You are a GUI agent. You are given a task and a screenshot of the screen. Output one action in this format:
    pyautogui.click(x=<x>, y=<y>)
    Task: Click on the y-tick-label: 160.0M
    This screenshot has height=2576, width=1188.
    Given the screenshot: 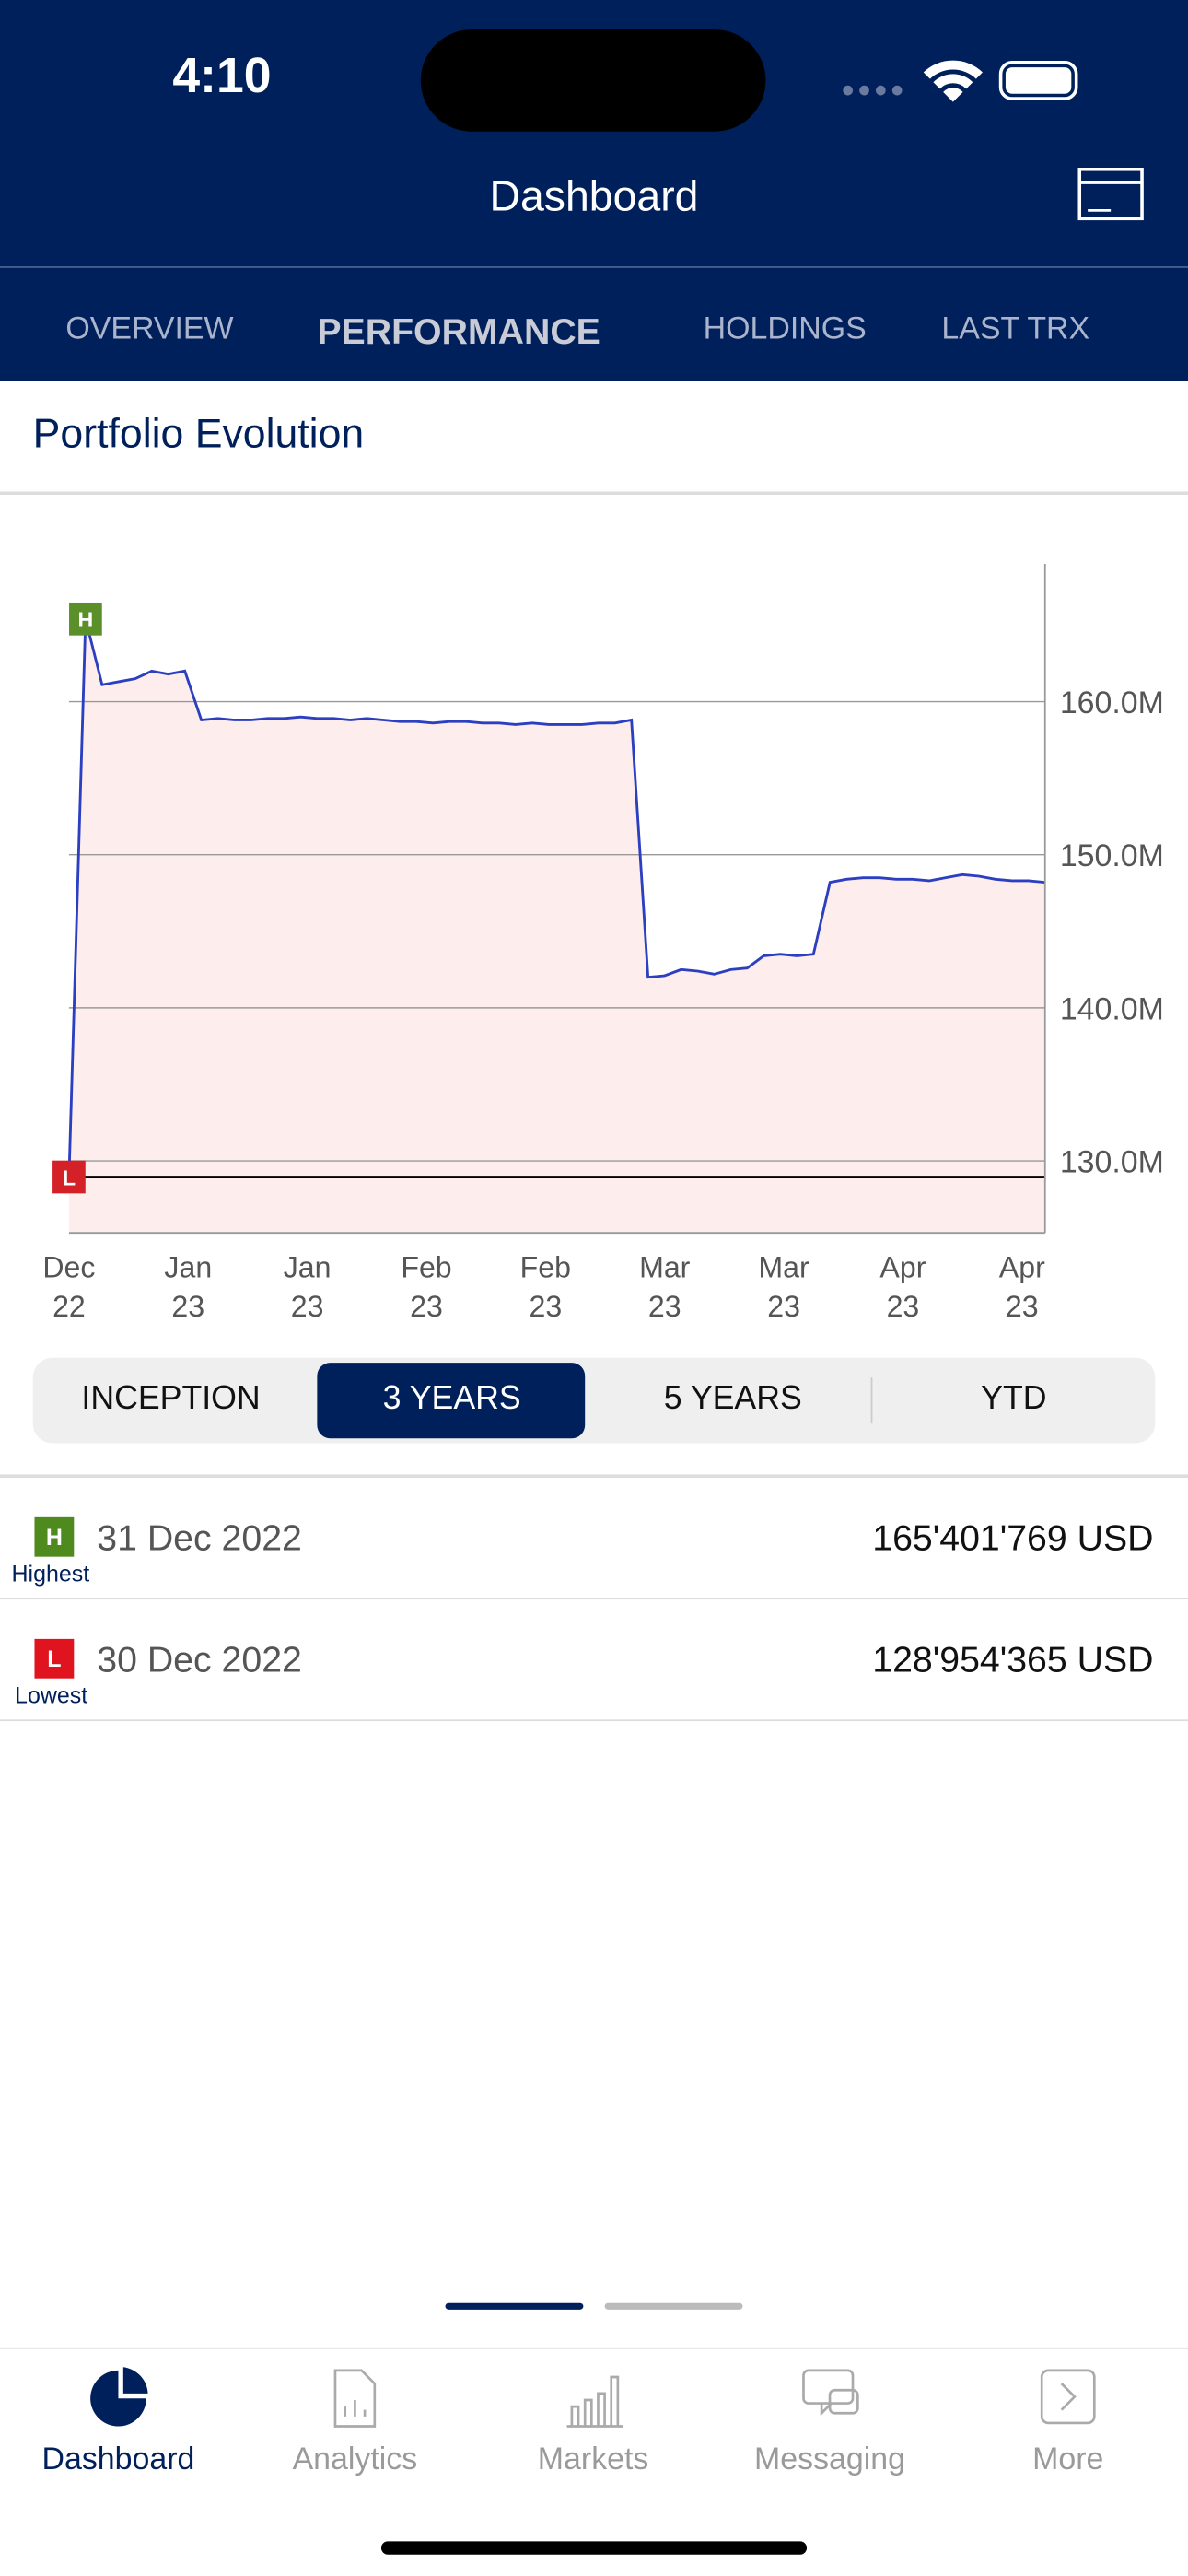 What is the action you would take?
    pyautogui.click(x=1112, y=702)
    